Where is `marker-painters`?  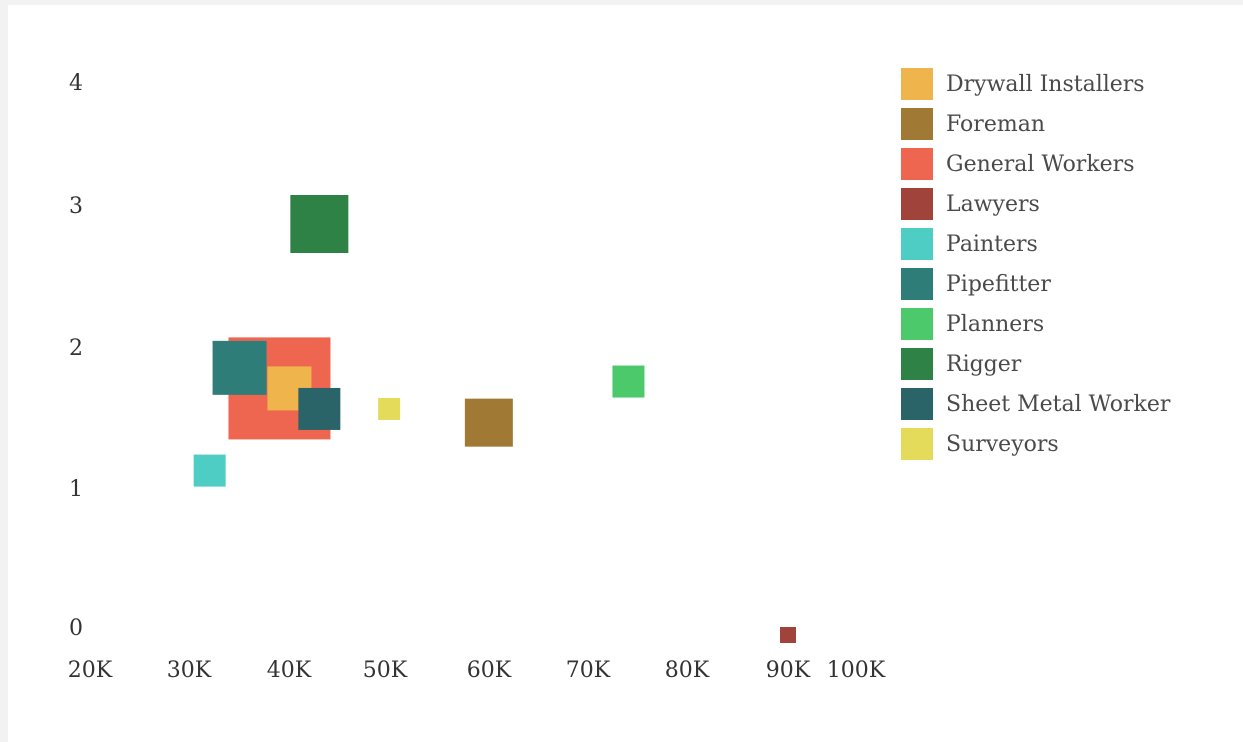 marker-painters is located at coordinates (209, 470).